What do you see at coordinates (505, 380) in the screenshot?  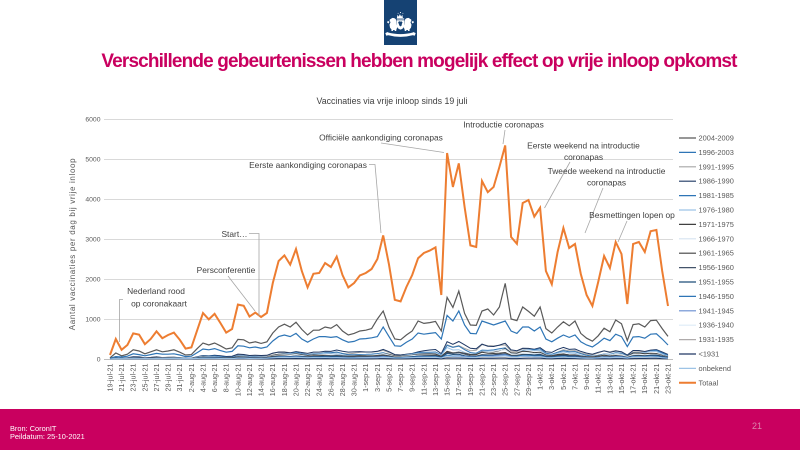 I see `svg-text: 25-sep-21` at bounding box center [505, 380].